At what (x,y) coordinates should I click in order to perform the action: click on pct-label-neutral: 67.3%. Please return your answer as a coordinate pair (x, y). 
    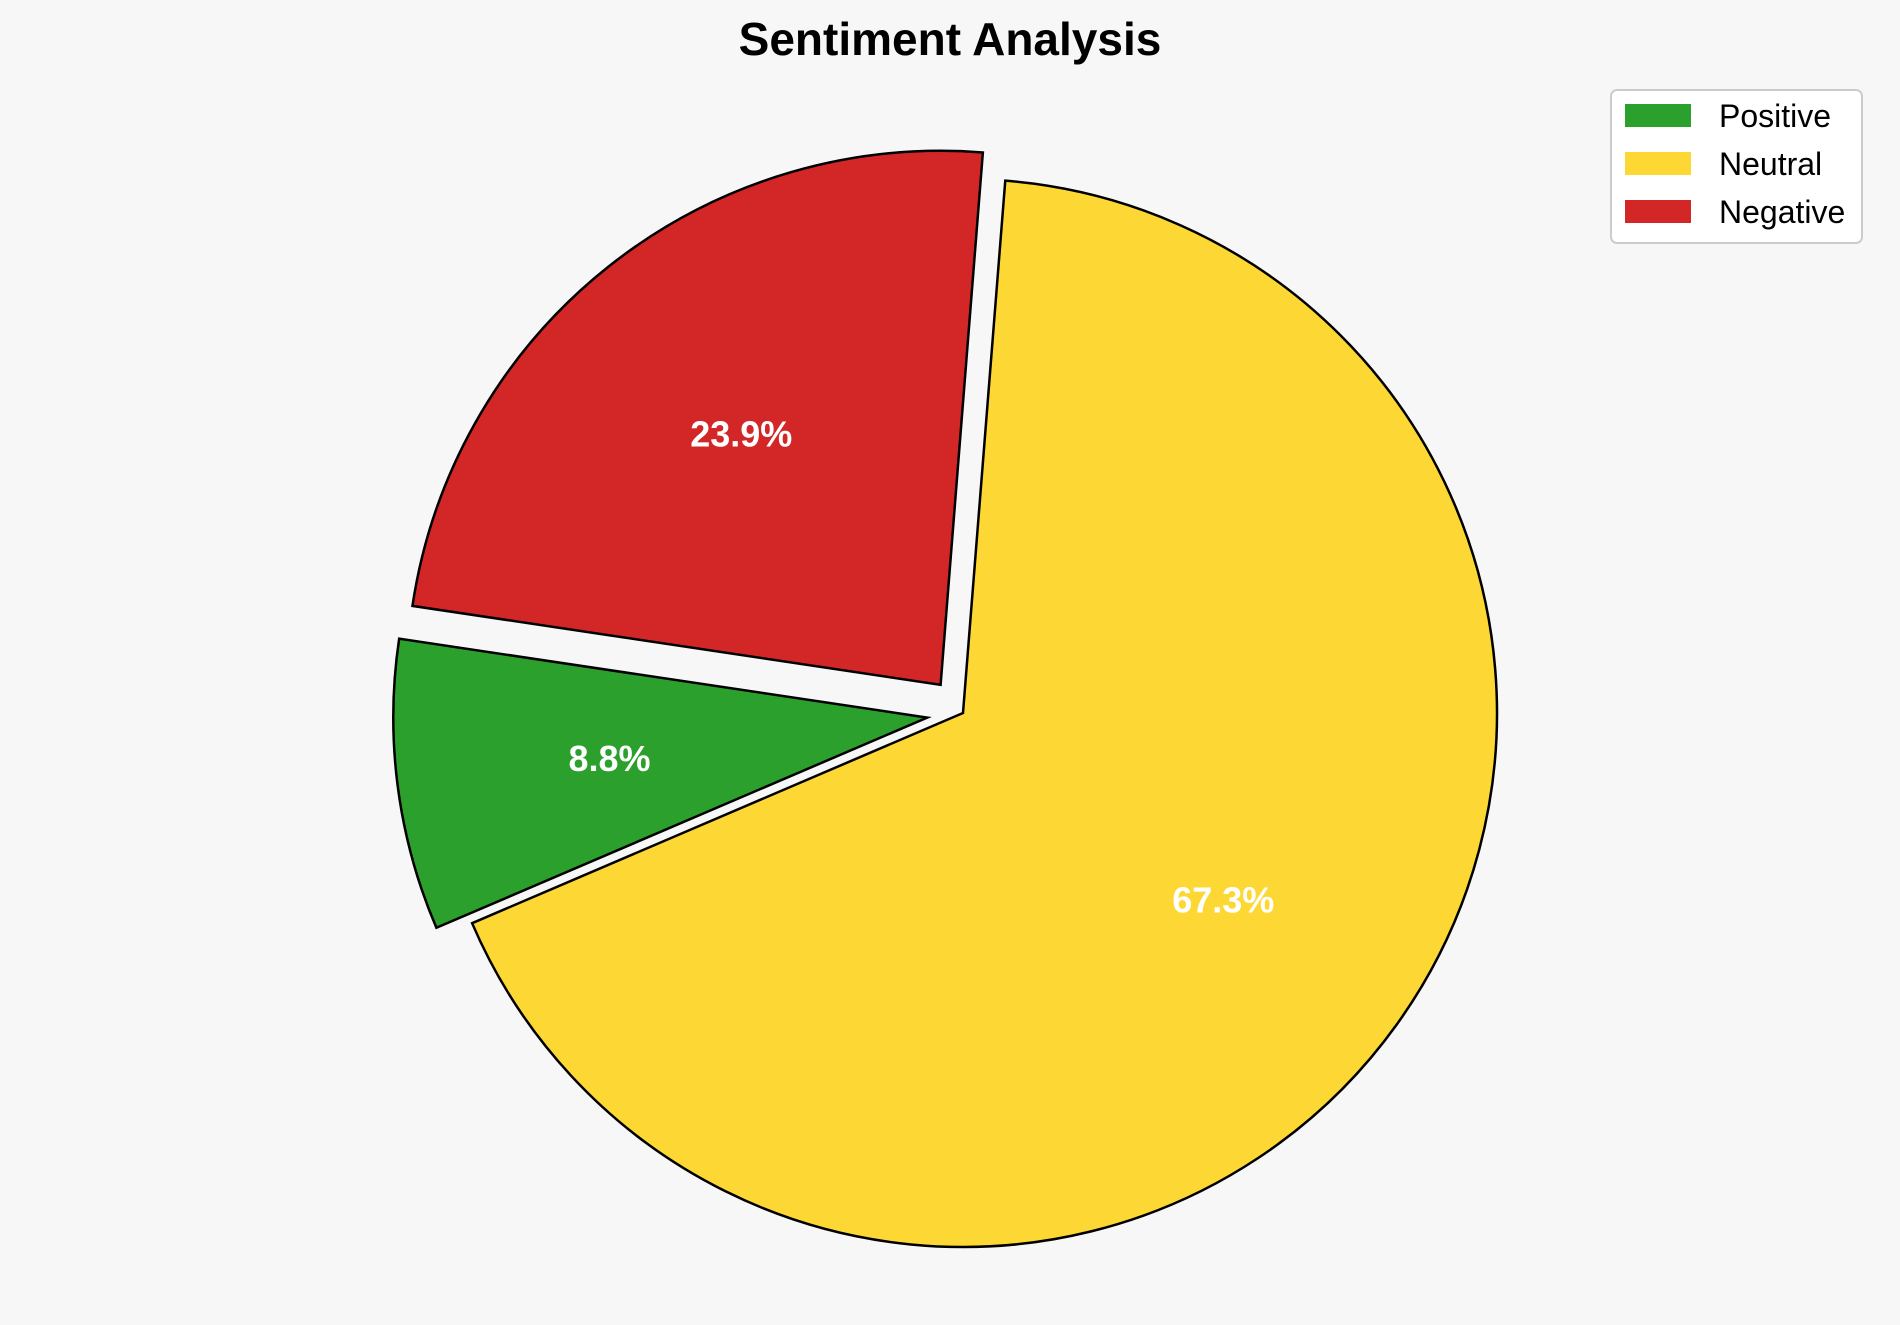
    Looking at the image, I should click on (1223, 899).